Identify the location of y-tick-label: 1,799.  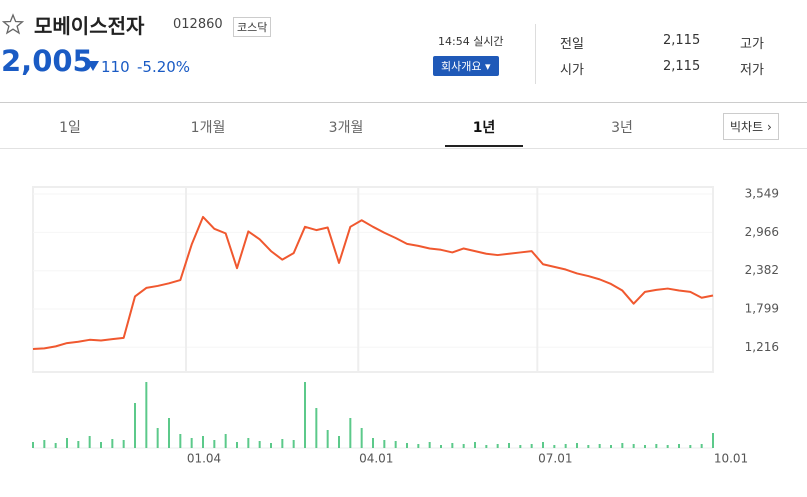
(762, 308).